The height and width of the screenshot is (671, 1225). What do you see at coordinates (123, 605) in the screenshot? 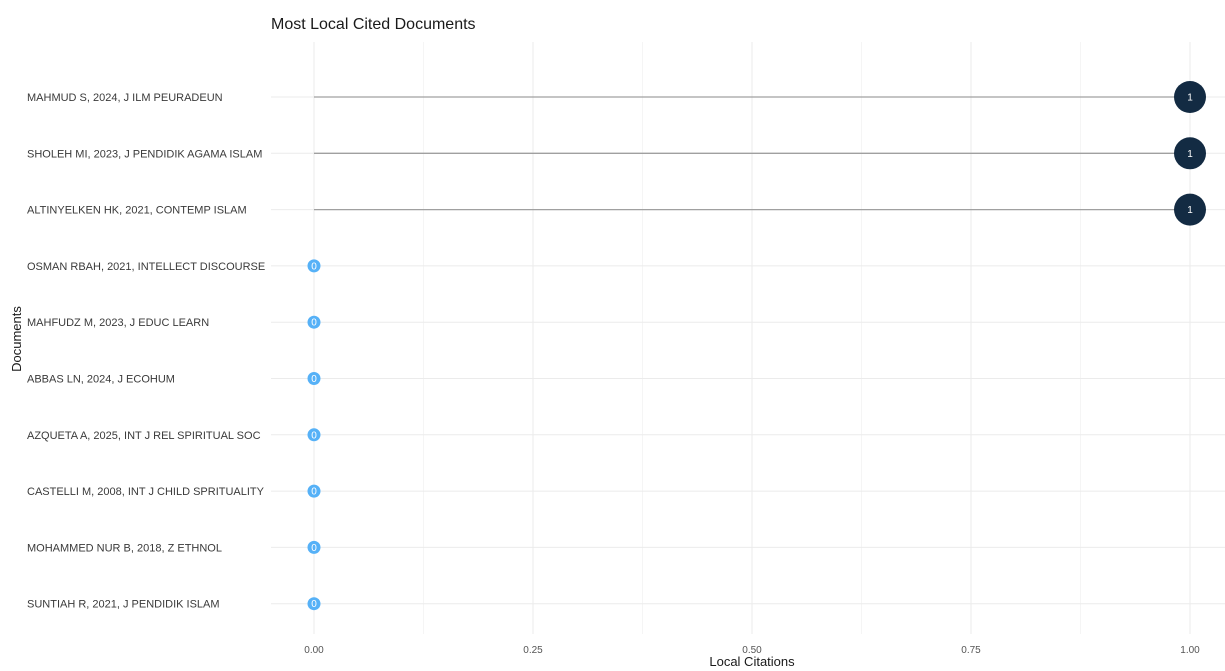
I see `category-label: SUNTIAH R, 2021, J PENDIDIK ISLAM` at bounding box center [123, 605].